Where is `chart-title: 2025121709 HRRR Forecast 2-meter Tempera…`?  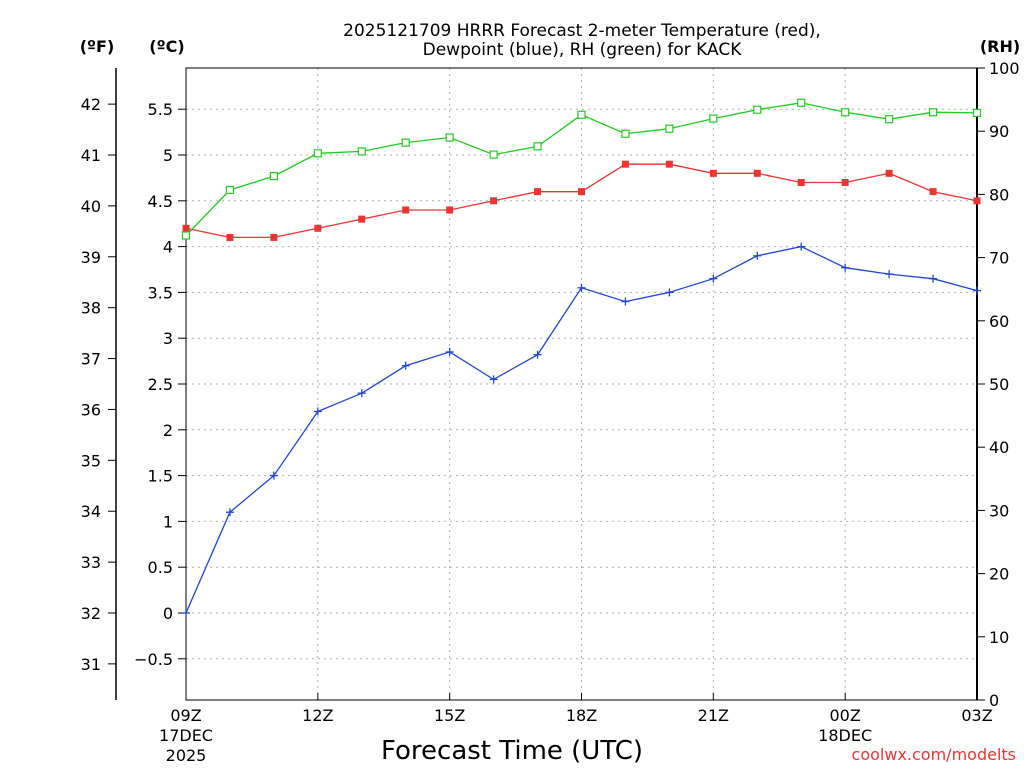
chart-title: 2025121709 HRRR Forecast 2-meter Tempera… is located at coordinates (582, 31).